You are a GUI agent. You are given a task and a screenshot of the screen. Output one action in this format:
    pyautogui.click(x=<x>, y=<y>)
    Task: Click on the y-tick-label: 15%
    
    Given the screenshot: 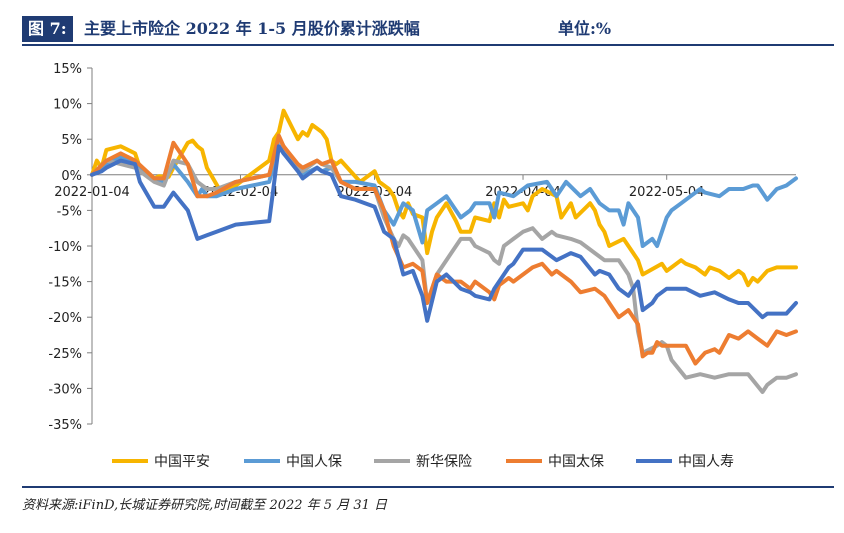 What is the action you would take?
    pyautogui.click(x=67, y=69)
    